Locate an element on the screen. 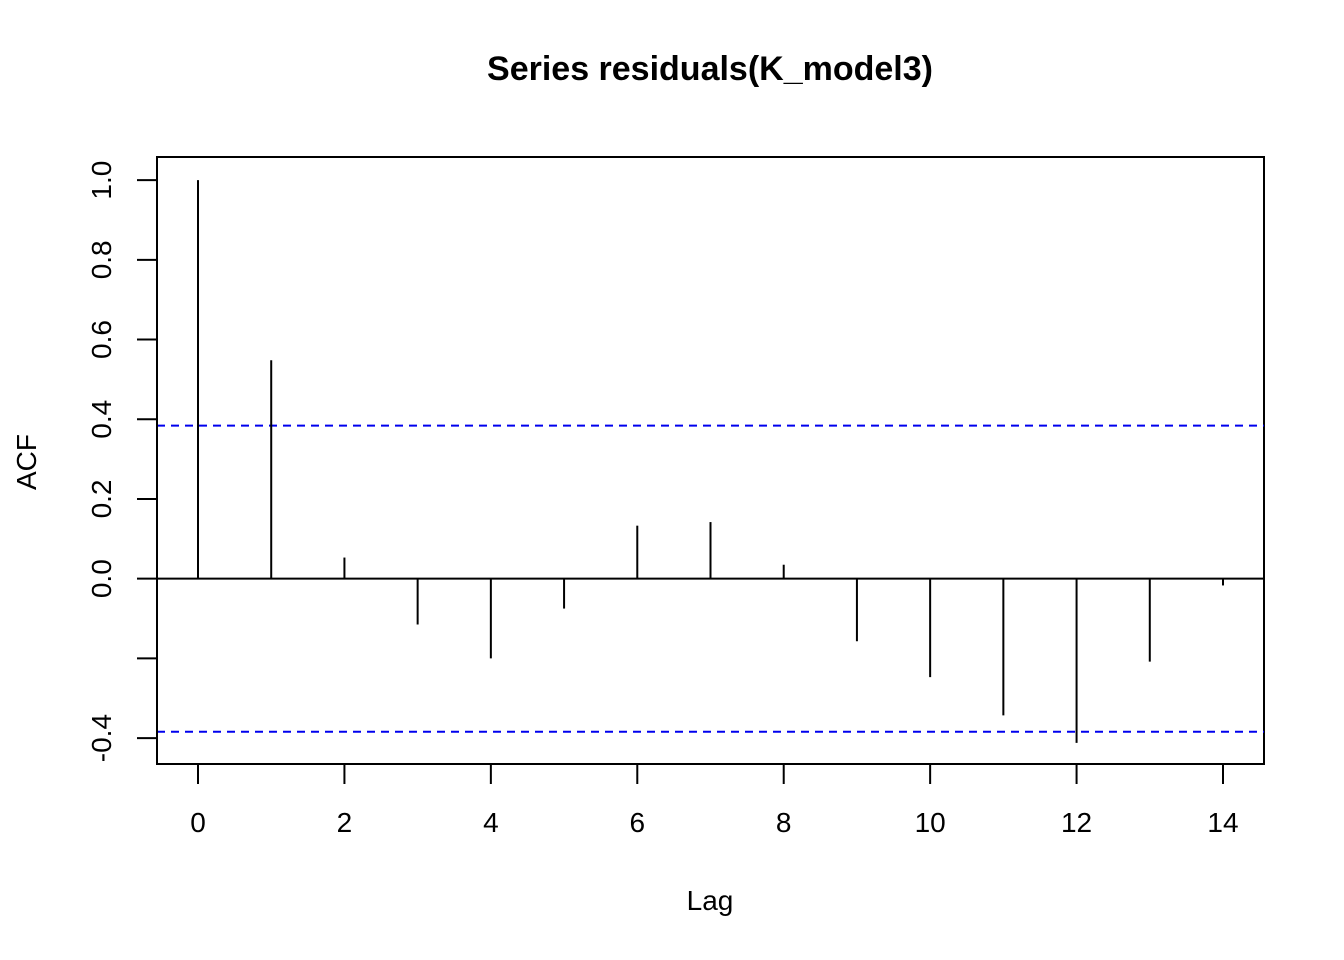  x-tick-label: 0 is located at coordinates (198, 822).